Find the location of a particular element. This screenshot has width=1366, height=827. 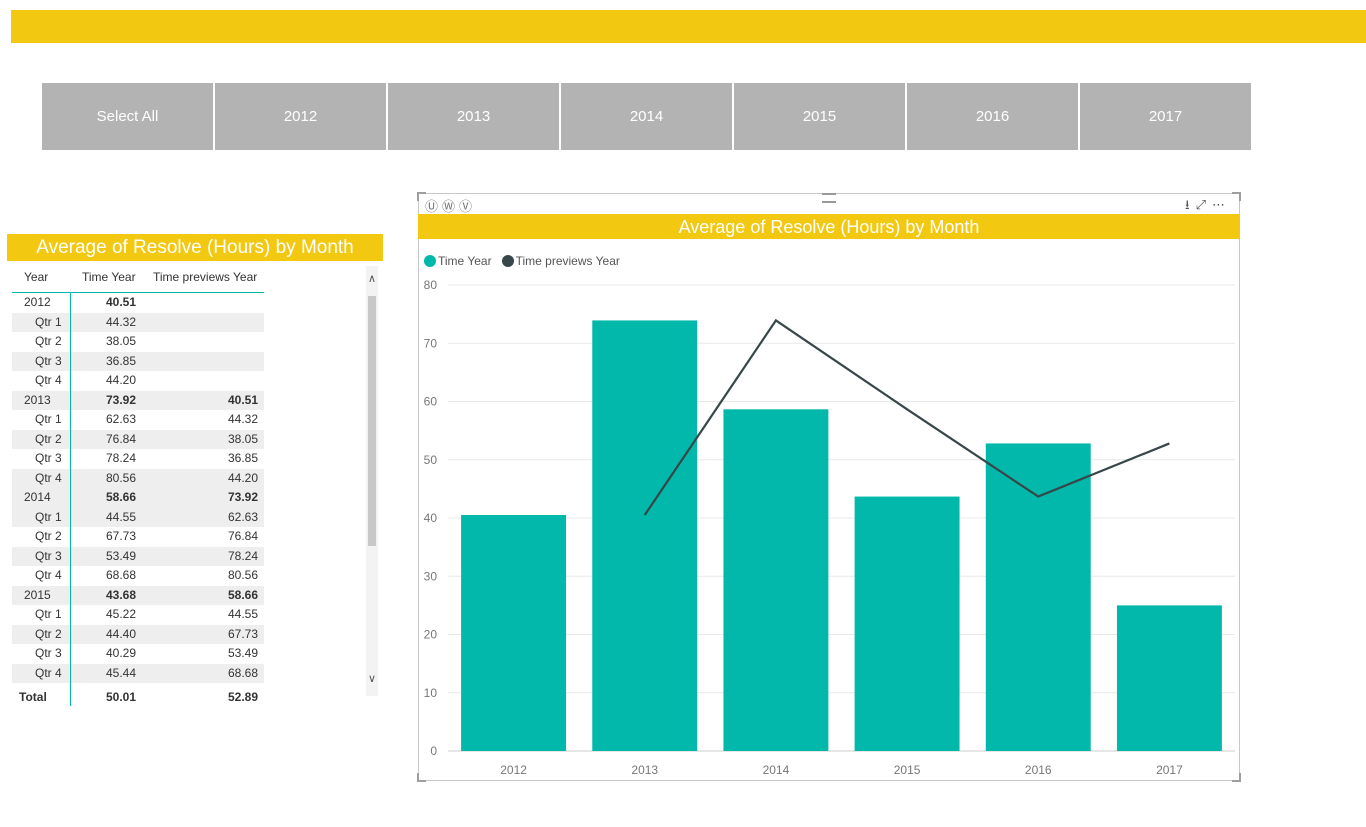

matrix-quarter-row: Qtr 3 36.85 is located at coordinates (138, 361).